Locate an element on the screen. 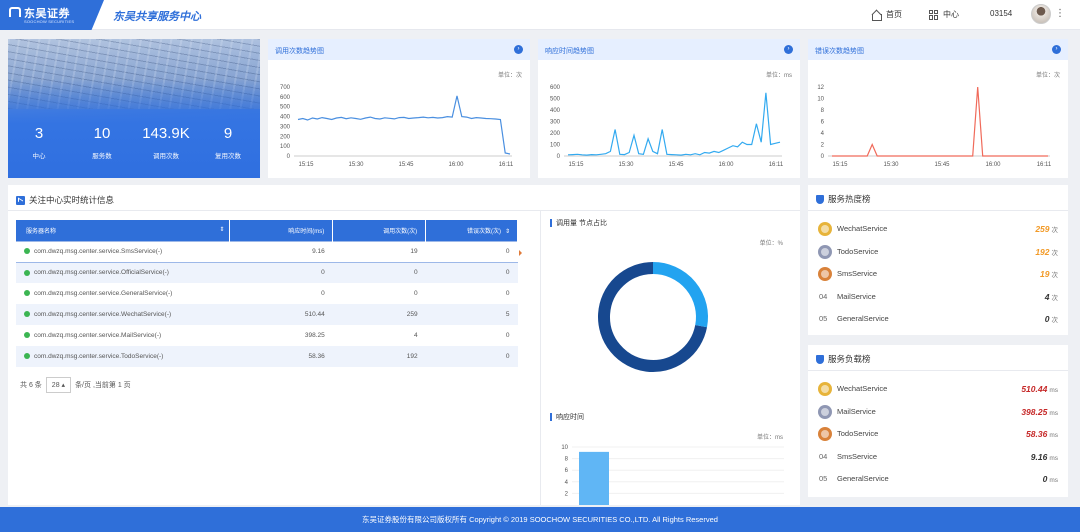 This screenshot has width=1080, height=532. col-header-name: 服务器名称 ⇕ is located at coordinates (123, 230).